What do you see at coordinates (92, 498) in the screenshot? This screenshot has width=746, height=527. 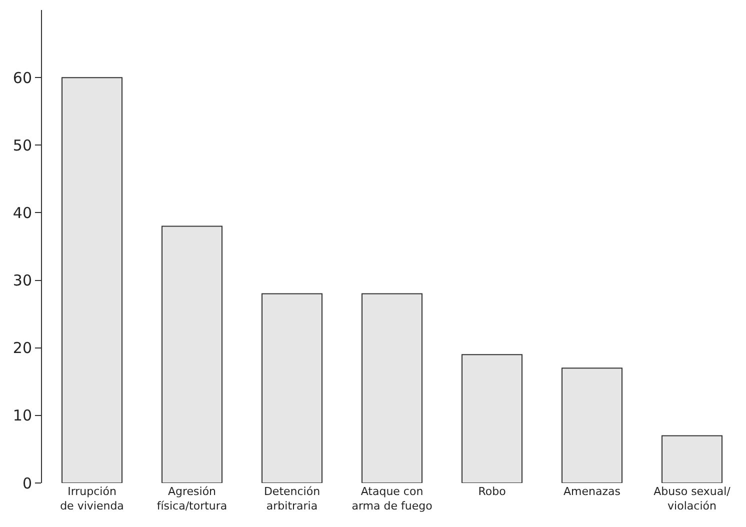 I see `x-tick-label: Irrupción de vivienda` at bounding box center [92, 498].